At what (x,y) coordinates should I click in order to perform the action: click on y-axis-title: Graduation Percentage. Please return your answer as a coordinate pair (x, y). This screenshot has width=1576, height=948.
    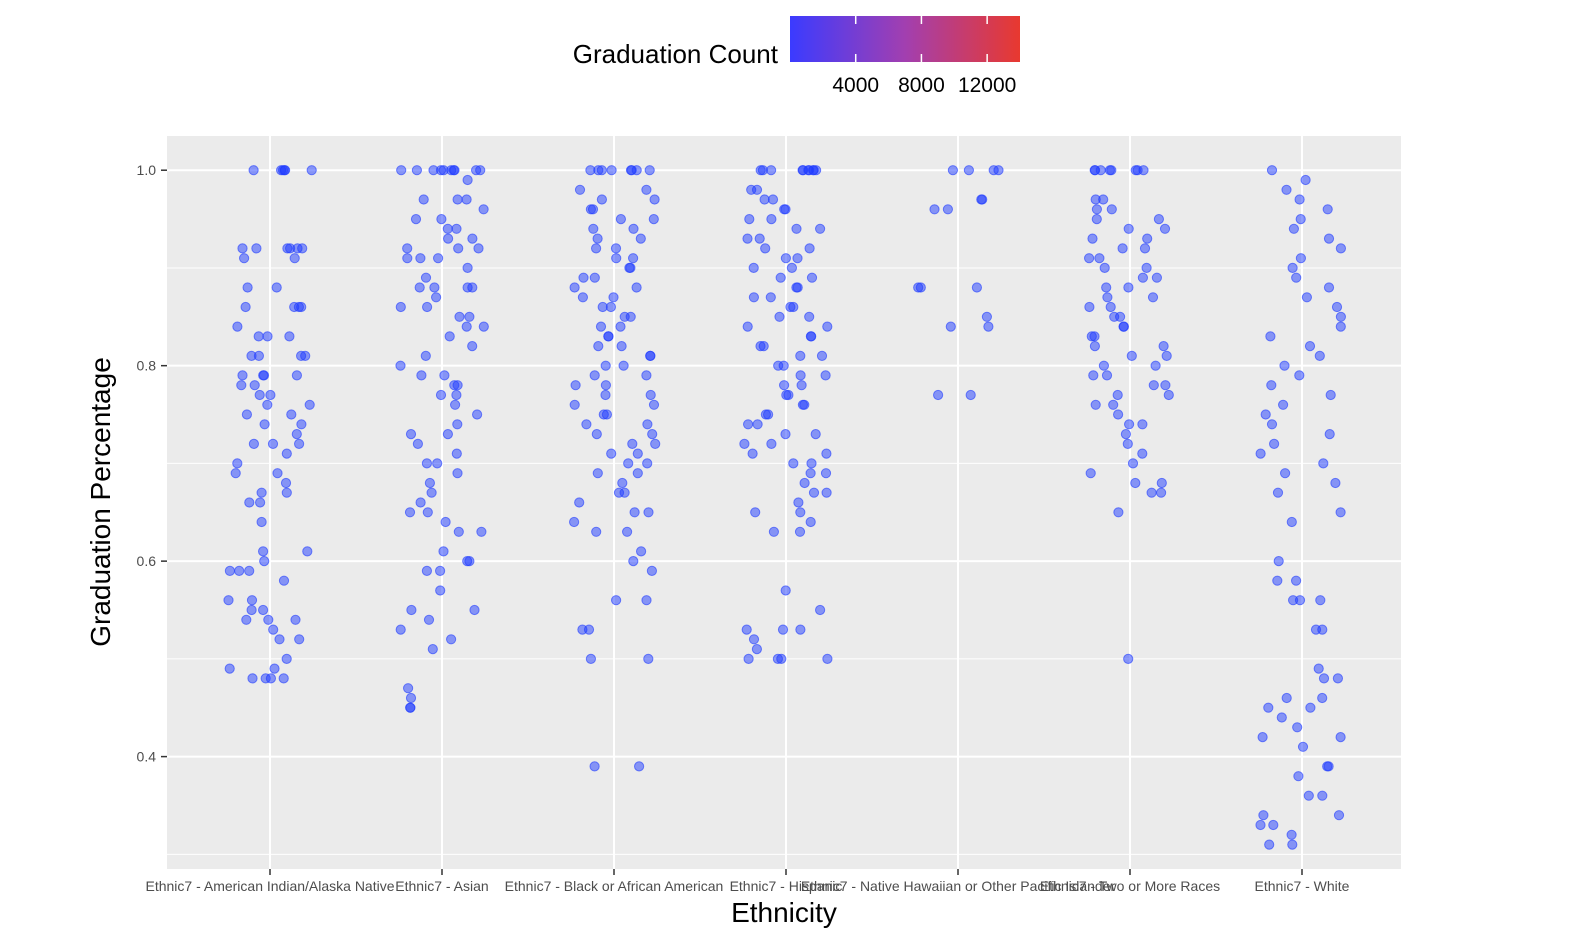
    Looking at the image, I should click on (100, 502).